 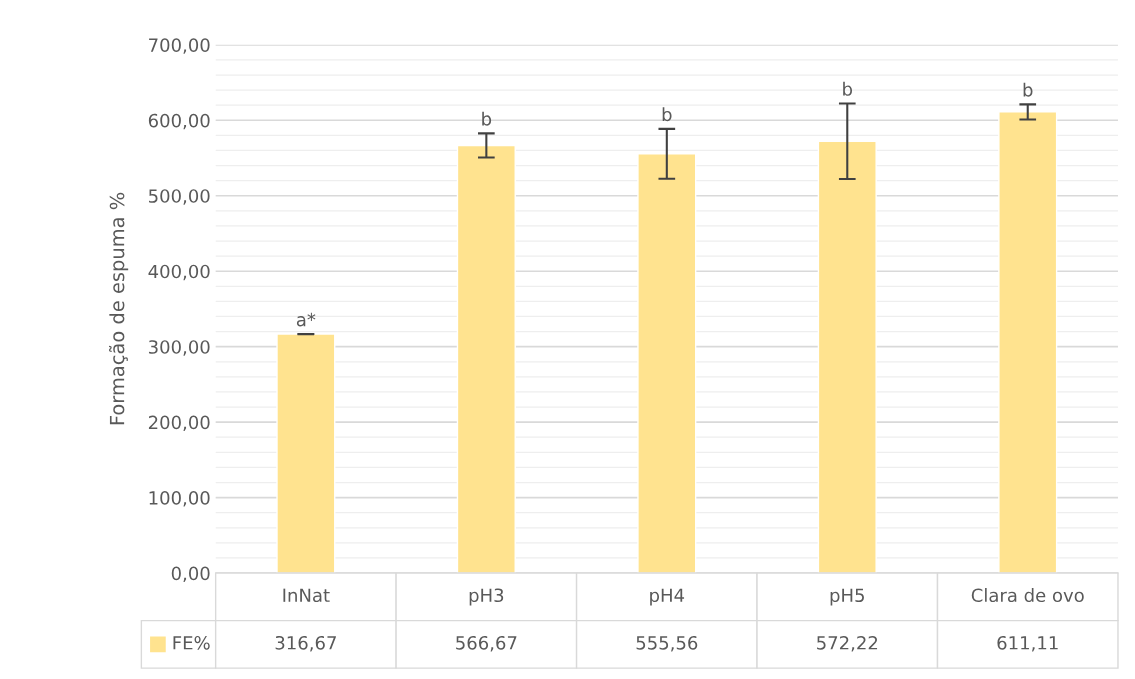 I want to click on x-tick-label: pH5, so click(x=847, y=597).